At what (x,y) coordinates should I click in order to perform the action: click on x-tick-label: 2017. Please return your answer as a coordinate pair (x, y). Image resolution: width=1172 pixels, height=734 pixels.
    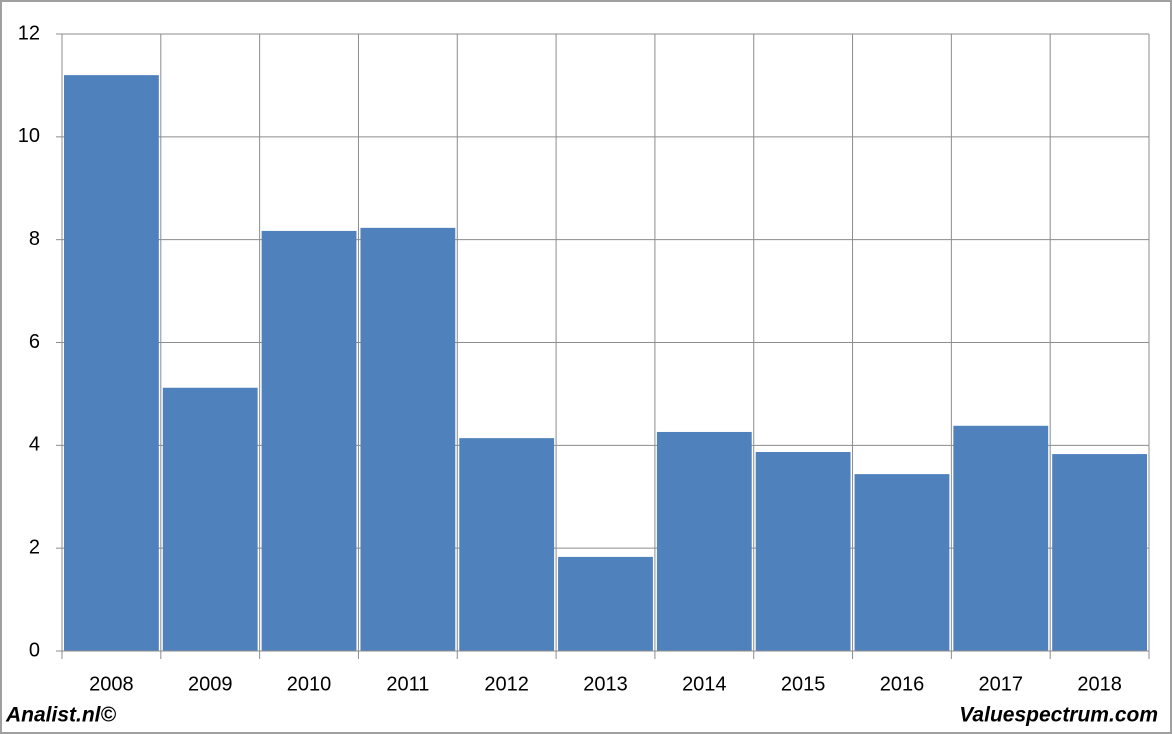
    Looking at the image, I should click on (1001, 684).